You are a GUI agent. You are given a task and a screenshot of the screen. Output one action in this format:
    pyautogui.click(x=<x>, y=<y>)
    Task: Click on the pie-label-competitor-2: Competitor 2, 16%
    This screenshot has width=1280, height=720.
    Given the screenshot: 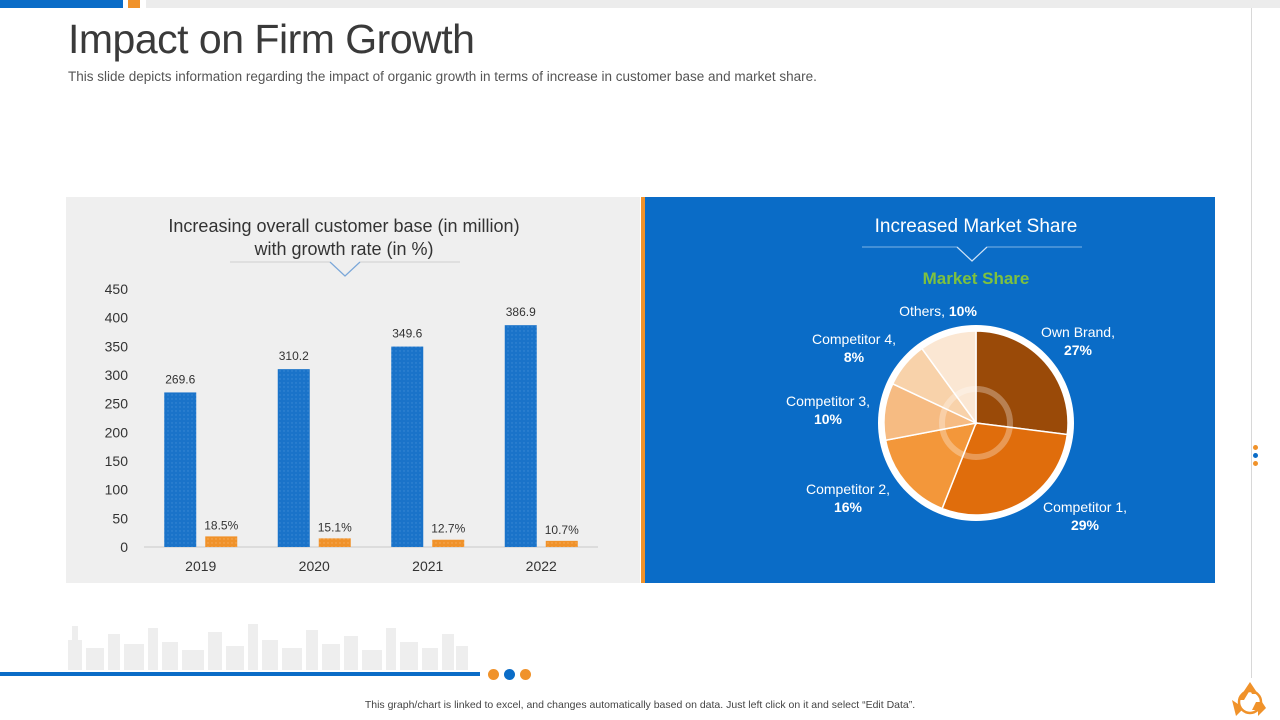 What is the action you would take?
    pyautogui.click(x=848, y=498)
    